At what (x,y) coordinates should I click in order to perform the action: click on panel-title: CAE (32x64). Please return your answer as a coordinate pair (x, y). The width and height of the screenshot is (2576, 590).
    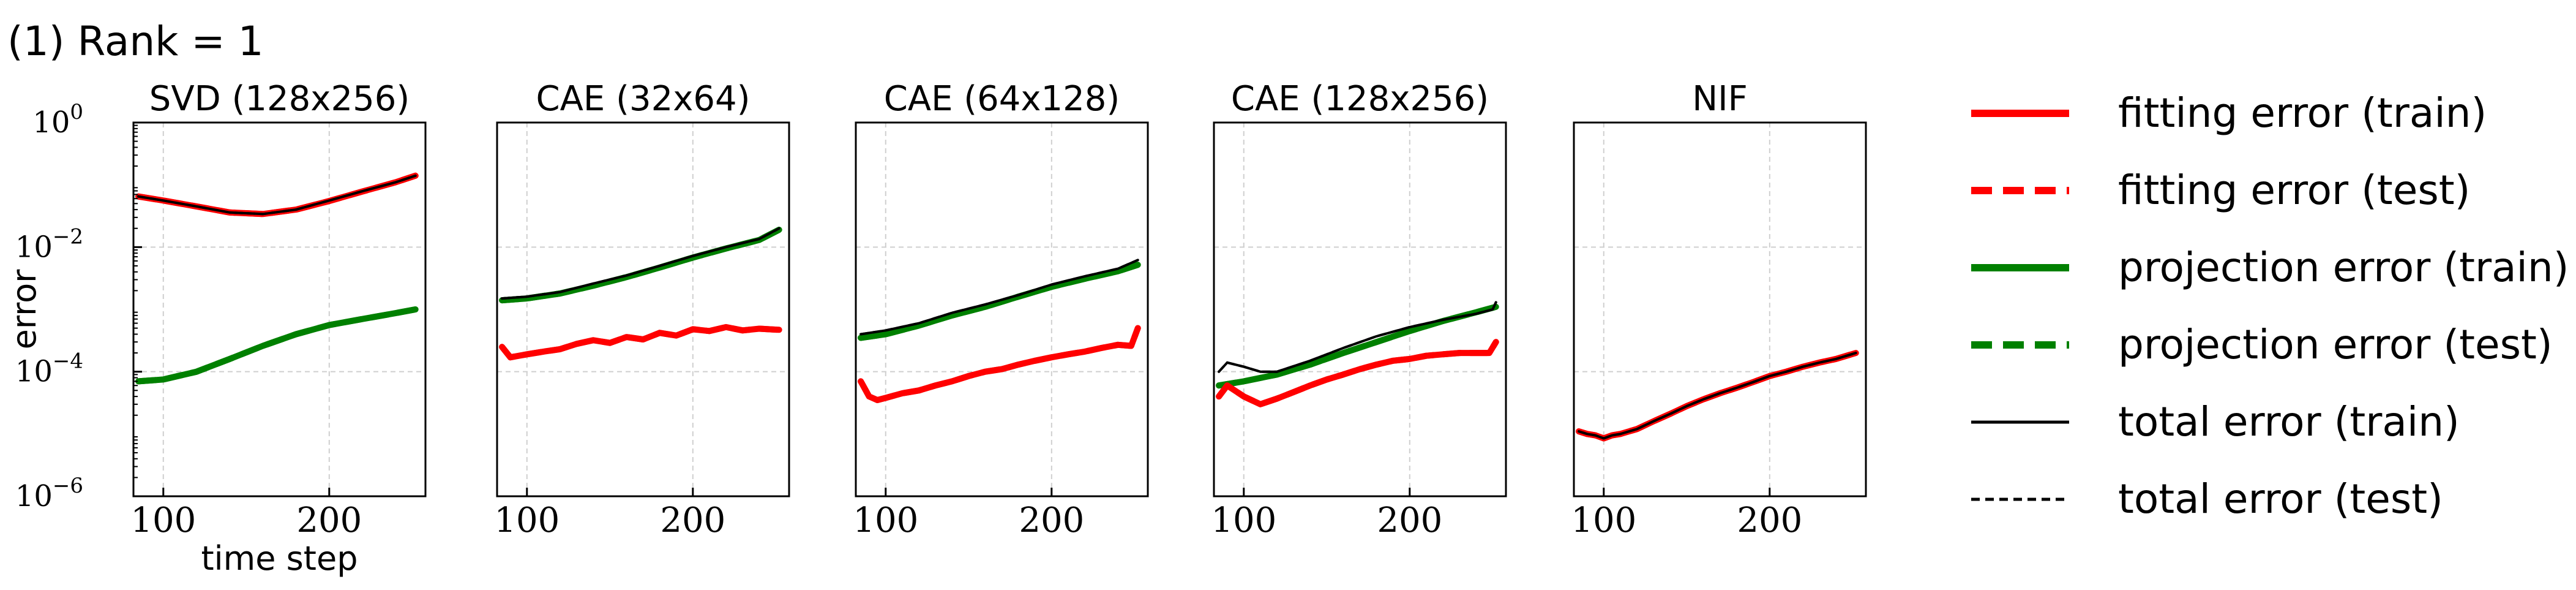
    Looking at the image, I should click on (643, 99).